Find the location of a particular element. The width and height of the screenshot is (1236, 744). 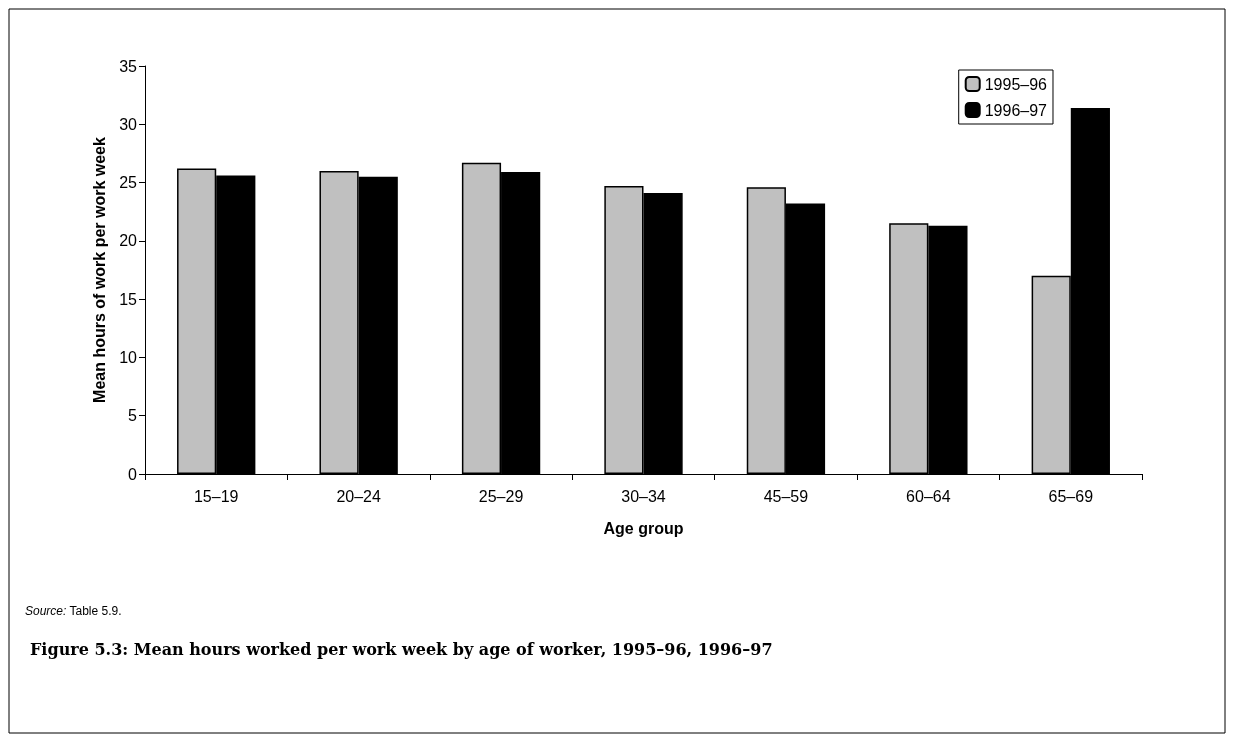

legend-label: 1995–96 is located at coordinates (1016, 84).